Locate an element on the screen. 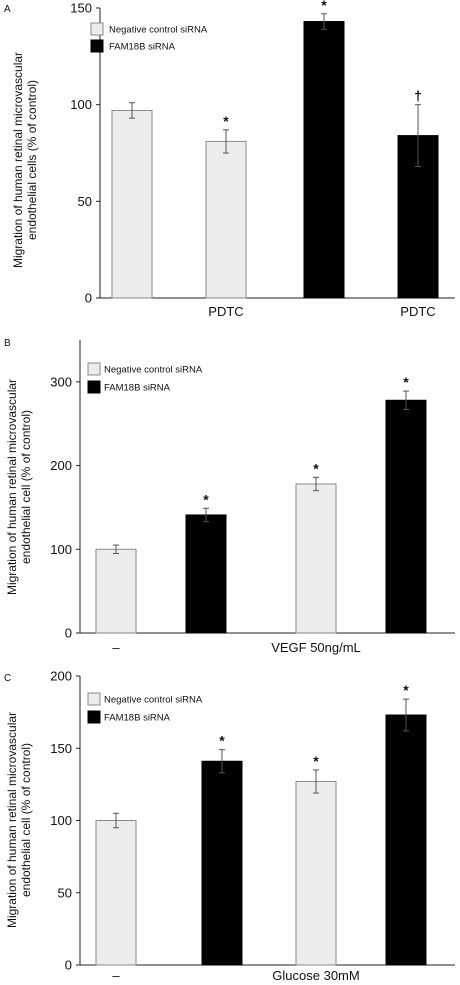  panel-letter: C is located at coordinates (7, 678).